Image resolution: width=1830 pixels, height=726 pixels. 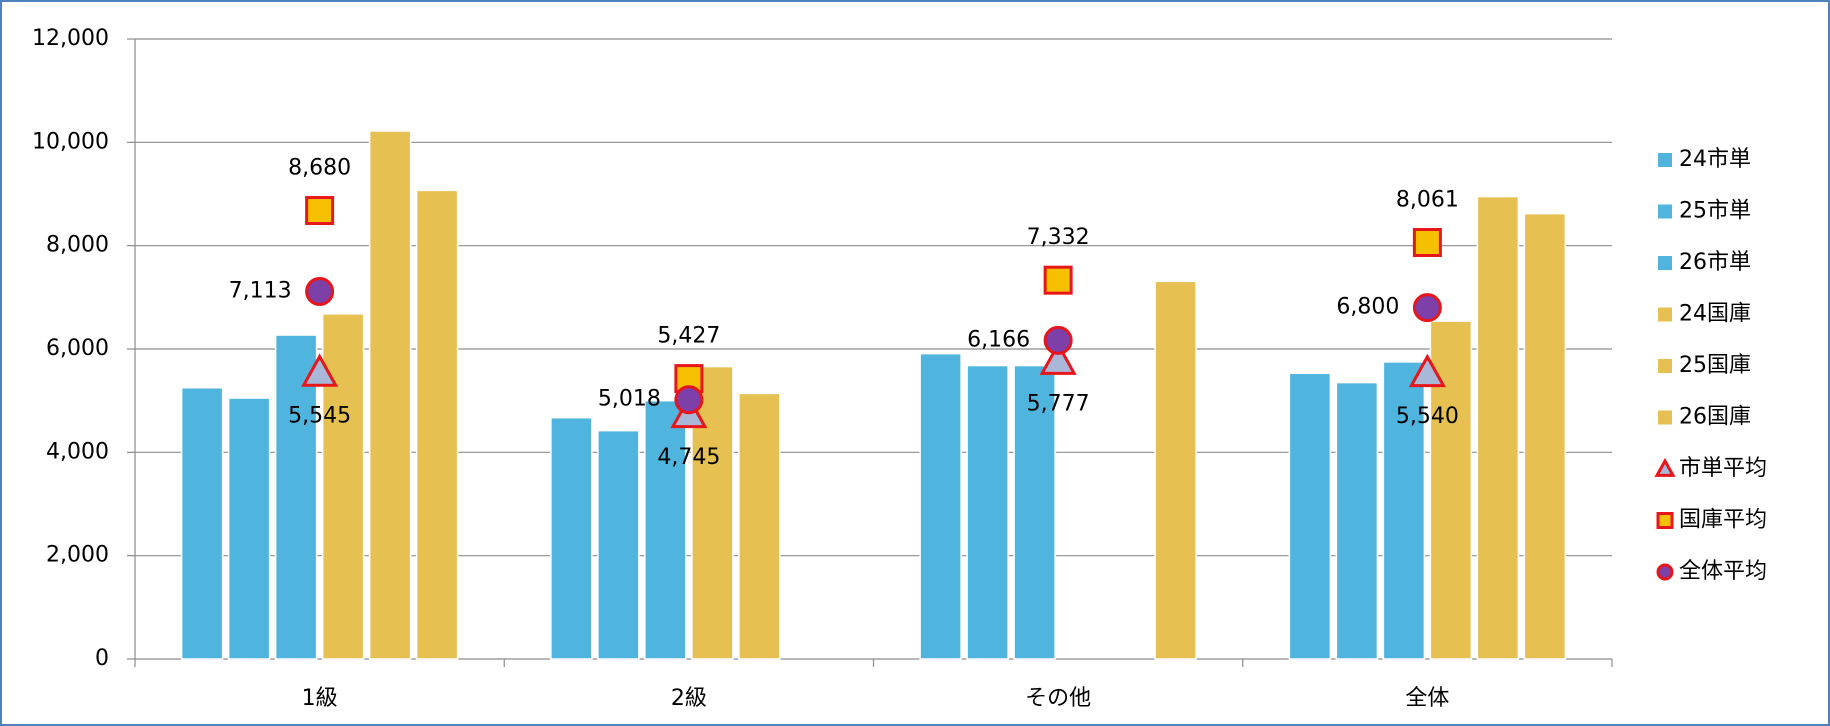 I want to click on data-label: 5,540, so click(x=1427, y=416).